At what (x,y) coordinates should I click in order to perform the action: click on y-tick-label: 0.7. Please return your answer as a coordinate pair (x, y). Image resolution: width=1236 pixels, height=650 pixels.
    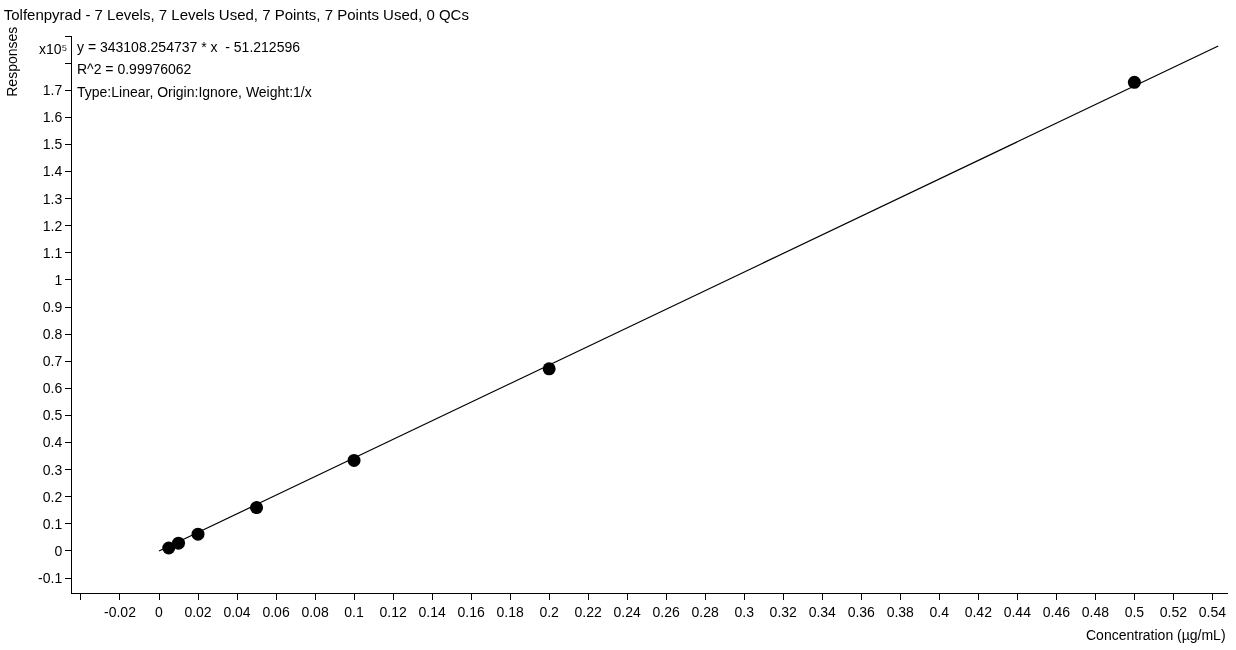
    Looking at the image, I should click on (52, 361).